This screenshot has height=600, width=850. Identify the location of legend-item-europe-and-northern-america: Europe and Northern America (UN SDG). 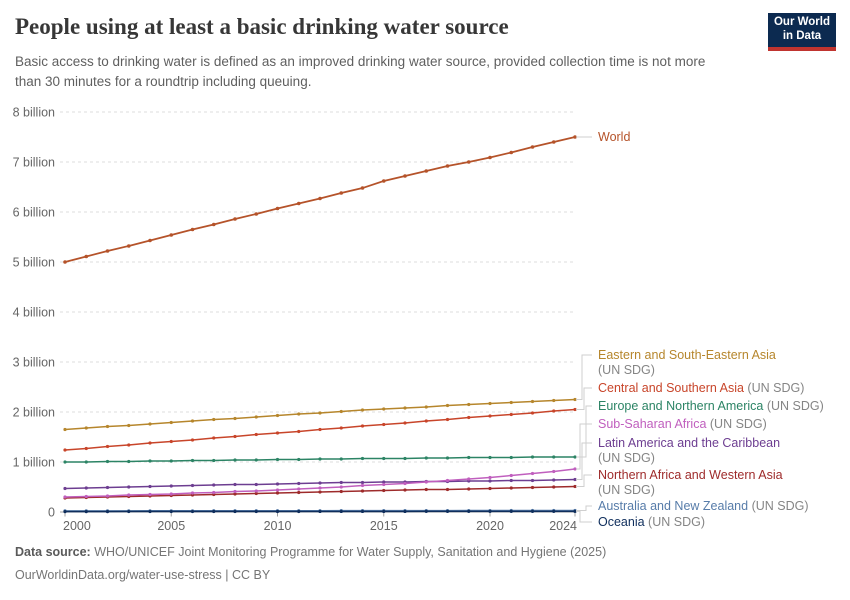
(720, 406).